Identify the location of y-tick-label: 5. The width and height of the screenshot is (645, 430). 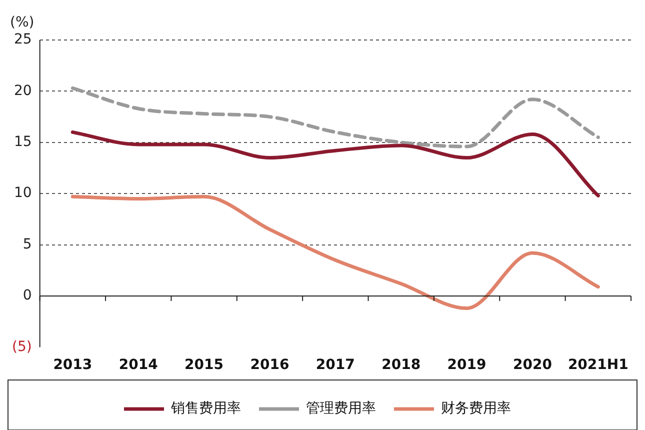
(27, 244).